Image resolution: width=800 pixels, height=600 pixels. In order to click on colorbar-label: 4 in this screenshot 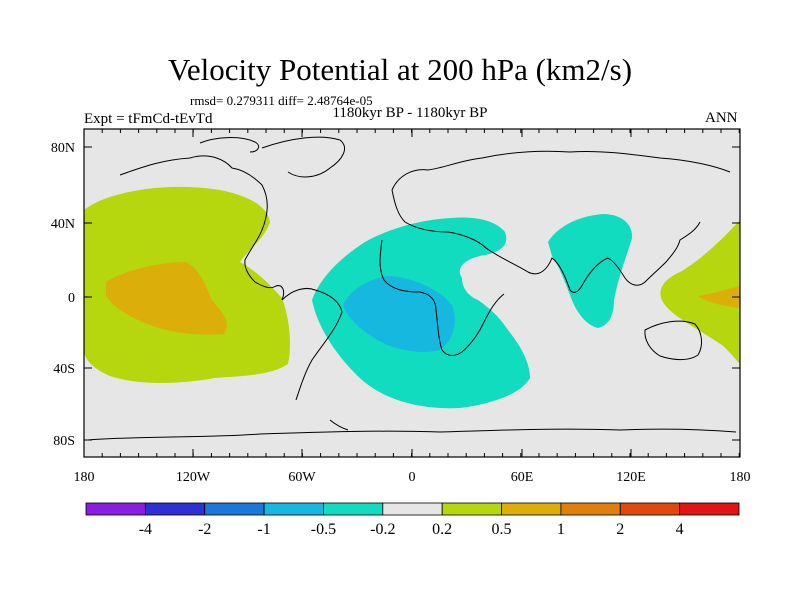, I will do `click(680, 529)`.